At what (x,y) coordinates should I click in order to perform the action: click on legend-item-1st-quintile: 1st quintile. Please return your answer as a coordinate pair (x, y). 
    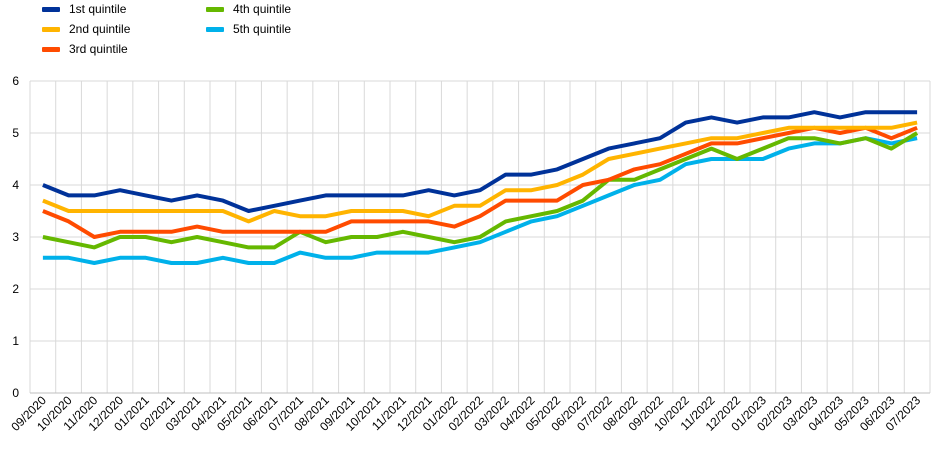
    Looking at the image, I should click on (84, 9).